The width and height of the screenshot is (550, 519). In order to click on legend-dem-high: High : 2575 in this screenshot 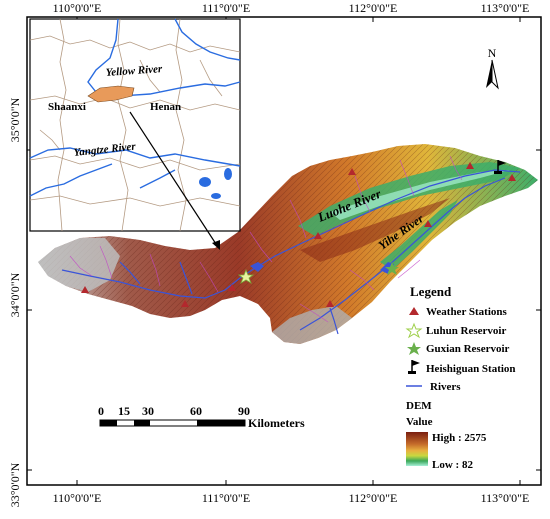, I will do `click(459, 438)`.